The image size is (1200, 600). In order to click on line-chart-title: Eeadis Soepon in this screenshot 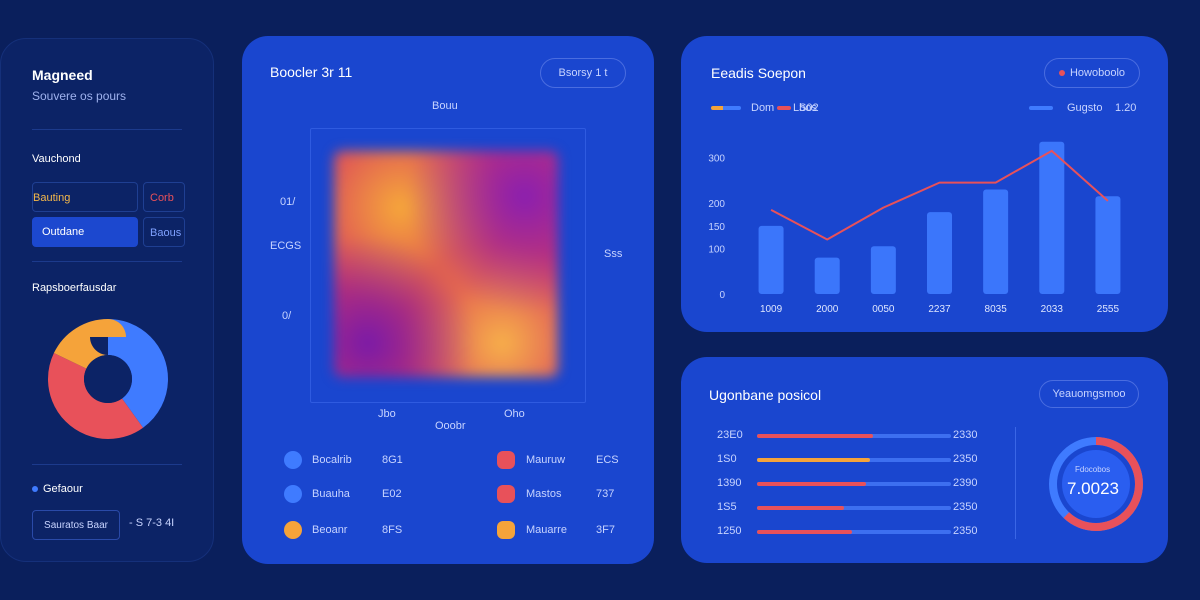, I will do `click(758, 73)`.